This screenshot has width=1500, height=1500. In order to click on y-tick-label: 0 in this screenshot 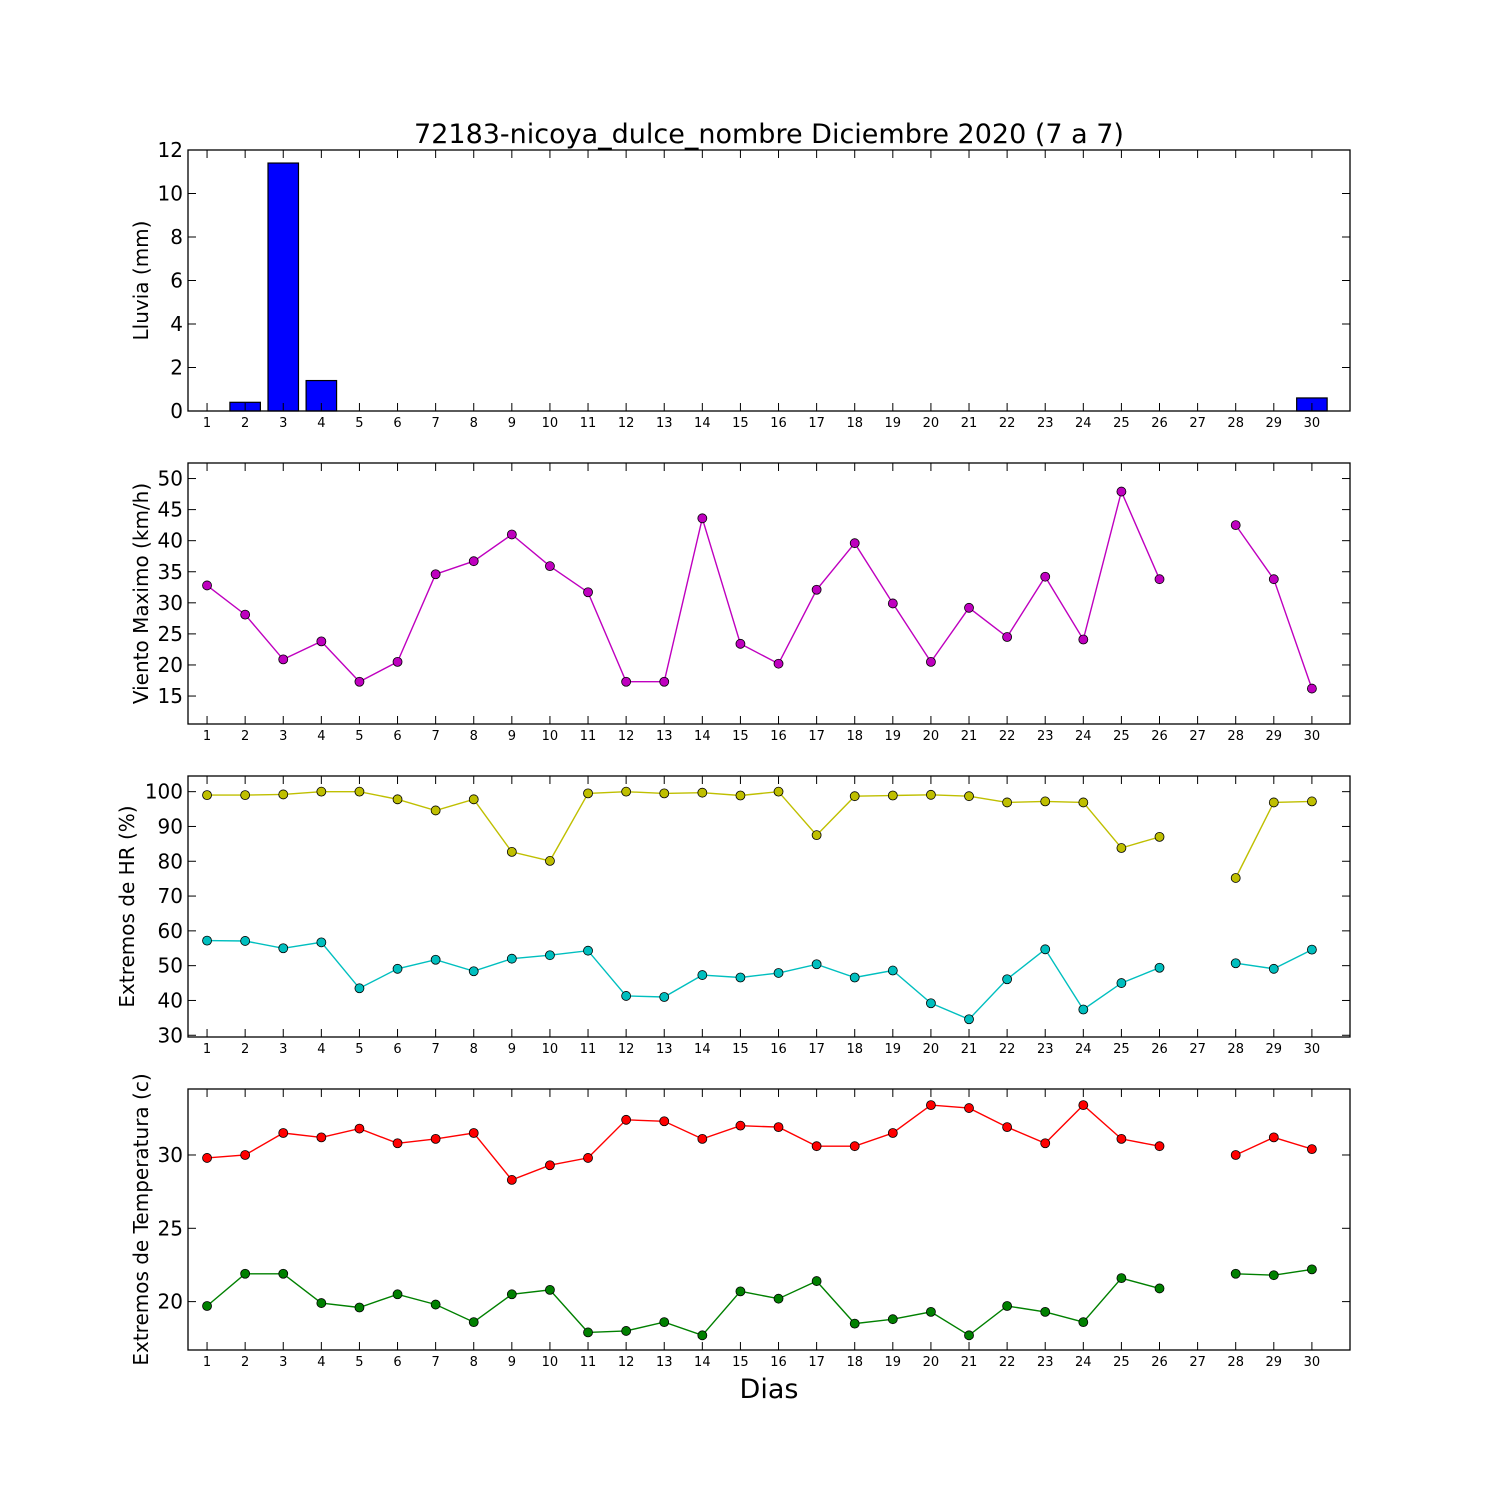, I will do `click(176, 411)`.